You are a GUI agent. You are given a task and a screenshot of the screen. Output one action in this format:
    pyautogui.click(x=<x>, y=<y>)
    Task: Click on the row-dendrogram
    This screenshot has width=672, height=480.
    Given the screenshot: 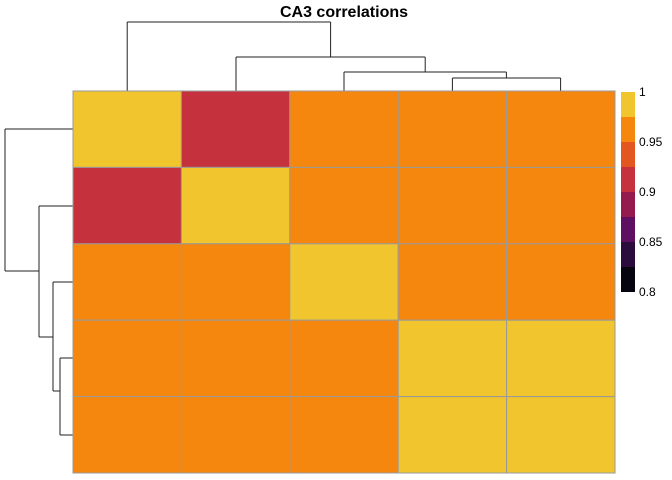 What is the action you would take?
    pyautogui.click(x=38, y=282)
    